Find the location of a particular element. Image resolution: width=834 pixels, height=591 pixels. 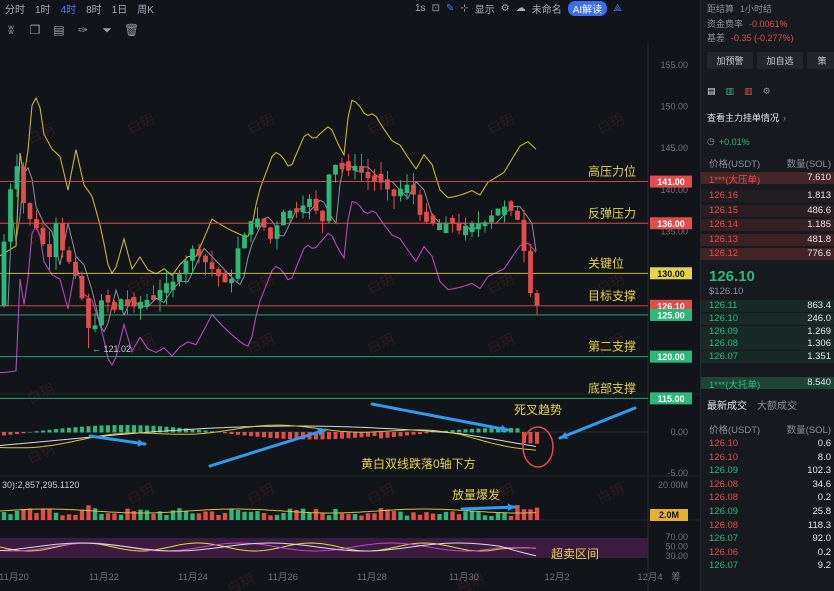

tab-latest-trades: 最新成交 is located at coordinates (727, 406).